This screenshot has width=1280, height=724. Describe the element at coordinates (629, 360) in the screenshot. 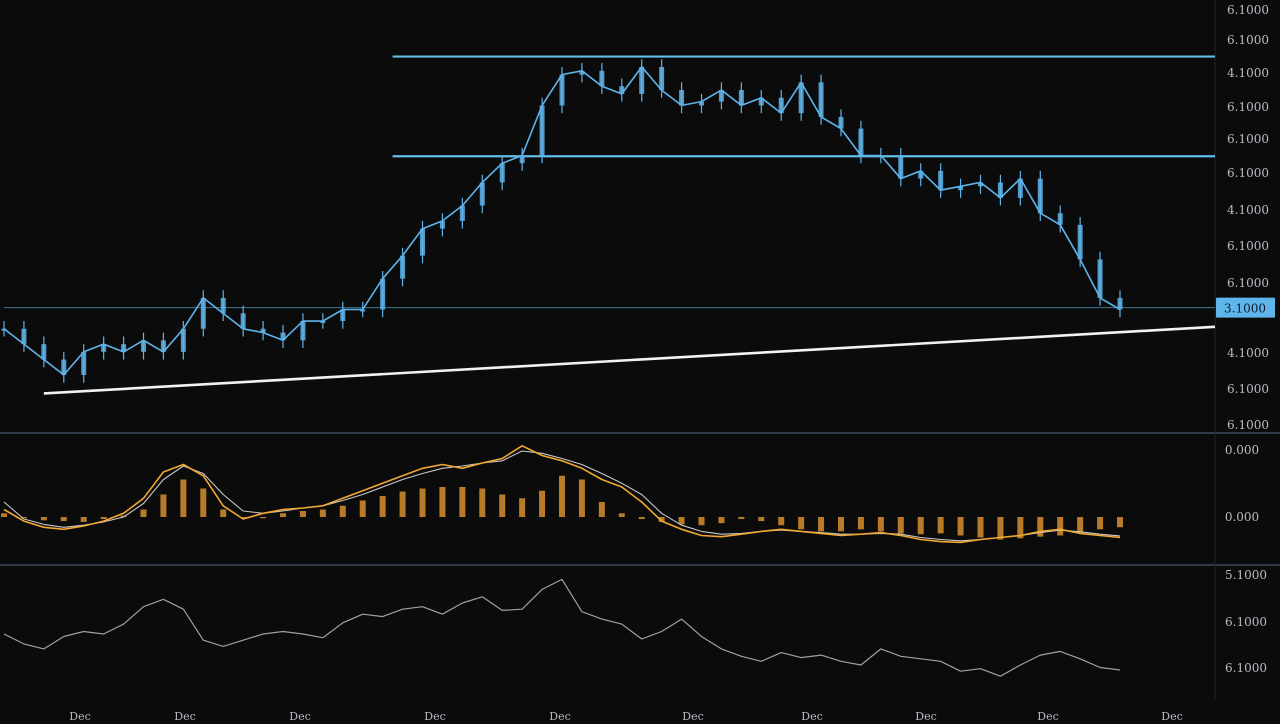

I see `trend-line` at that location.